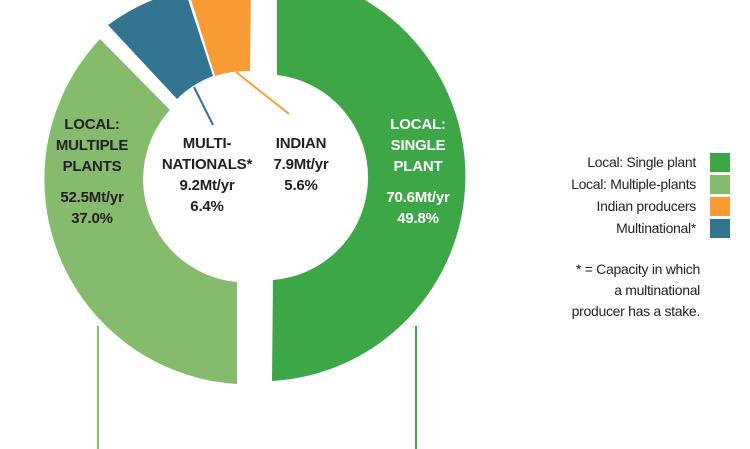  I want to click on label-title-line1: MULTI-, so click(207, 143).